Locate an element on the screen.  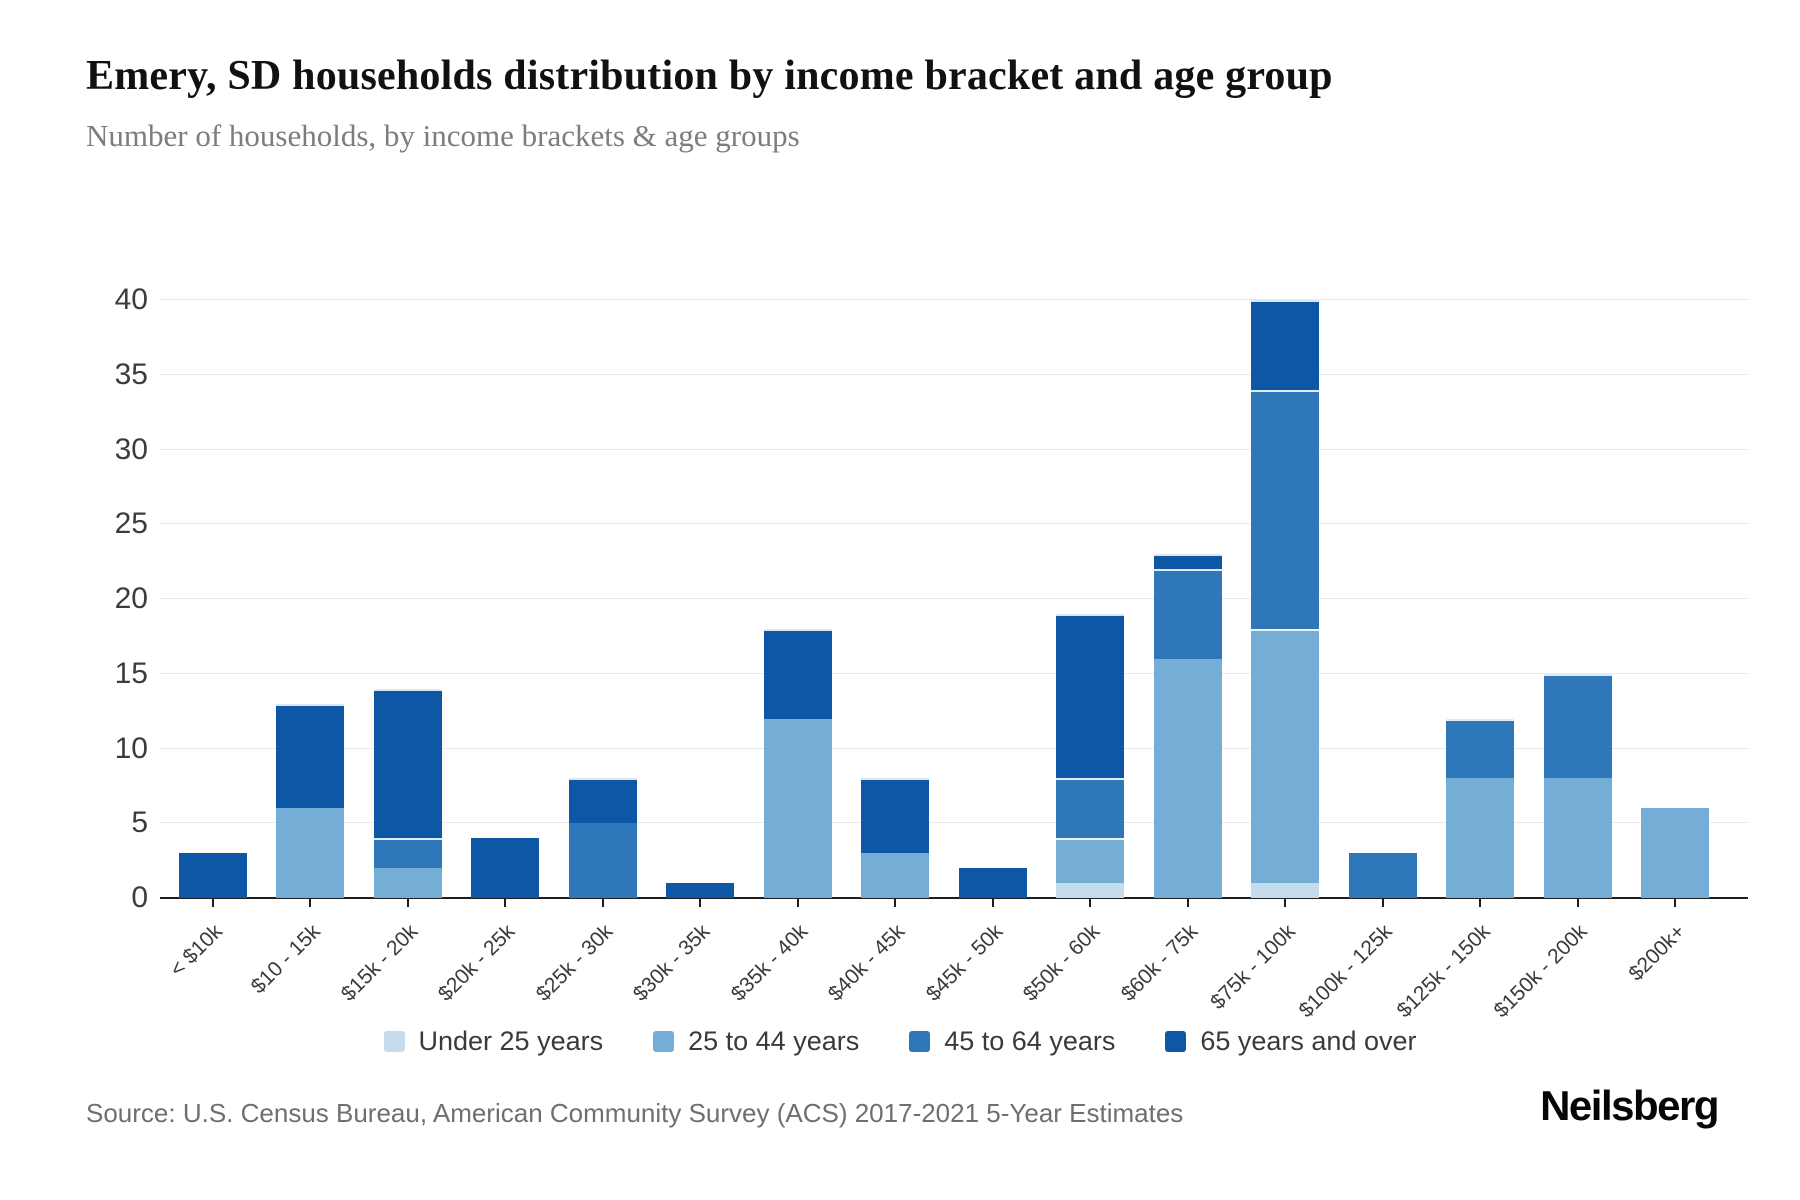
legend-item: Under 25 years is located at coordinates (493, 1041).